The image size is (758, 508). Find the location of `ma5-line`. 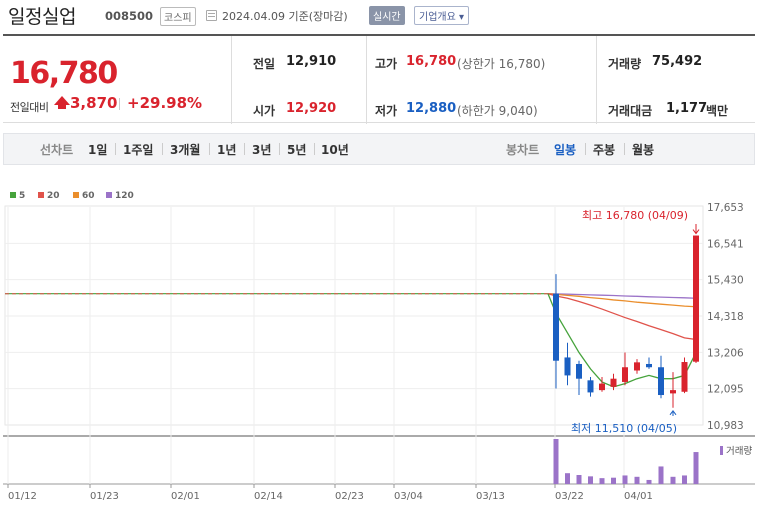

ma5-line is located at coordinates (622, 340).